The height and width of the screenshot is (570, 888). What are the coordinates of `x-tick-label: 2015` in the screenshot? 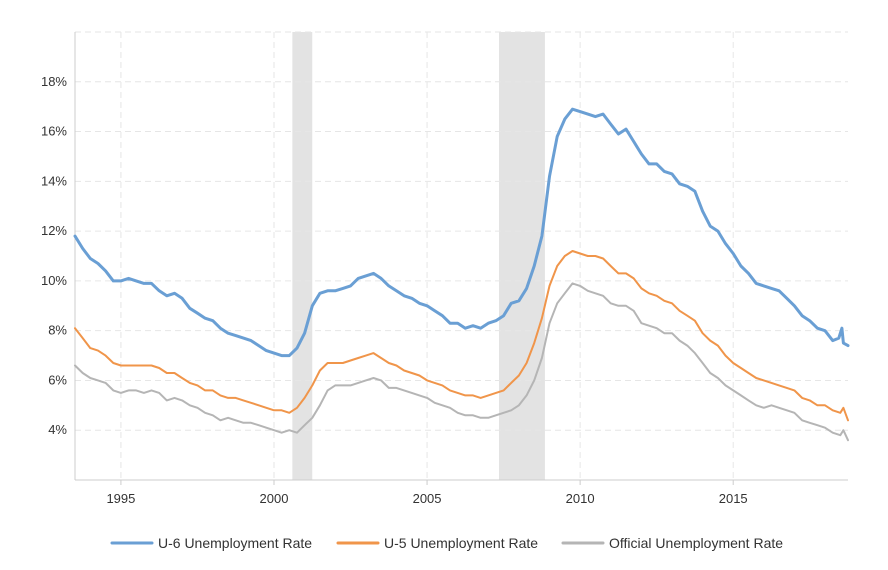 It's located at (733, 498).